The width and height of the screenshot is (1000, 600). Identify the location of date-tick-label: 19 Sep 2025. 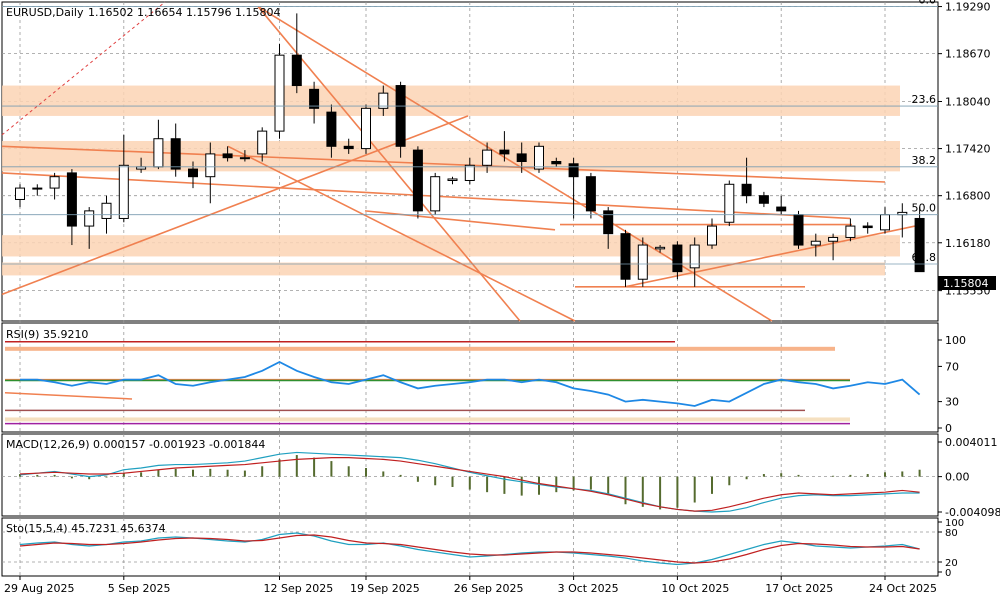
(385, 588).